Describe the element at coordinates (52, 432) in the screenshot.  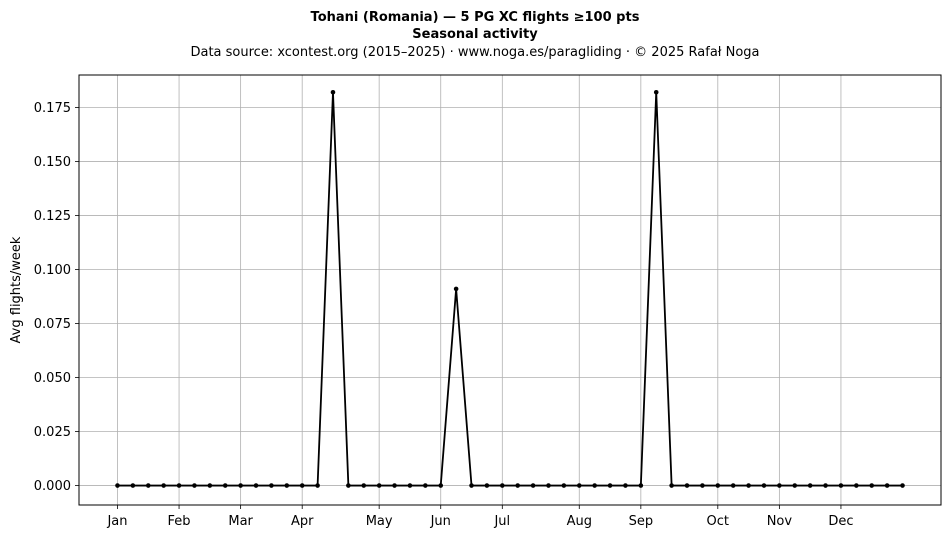
I see `y-tick-label: 0.025` at that location.